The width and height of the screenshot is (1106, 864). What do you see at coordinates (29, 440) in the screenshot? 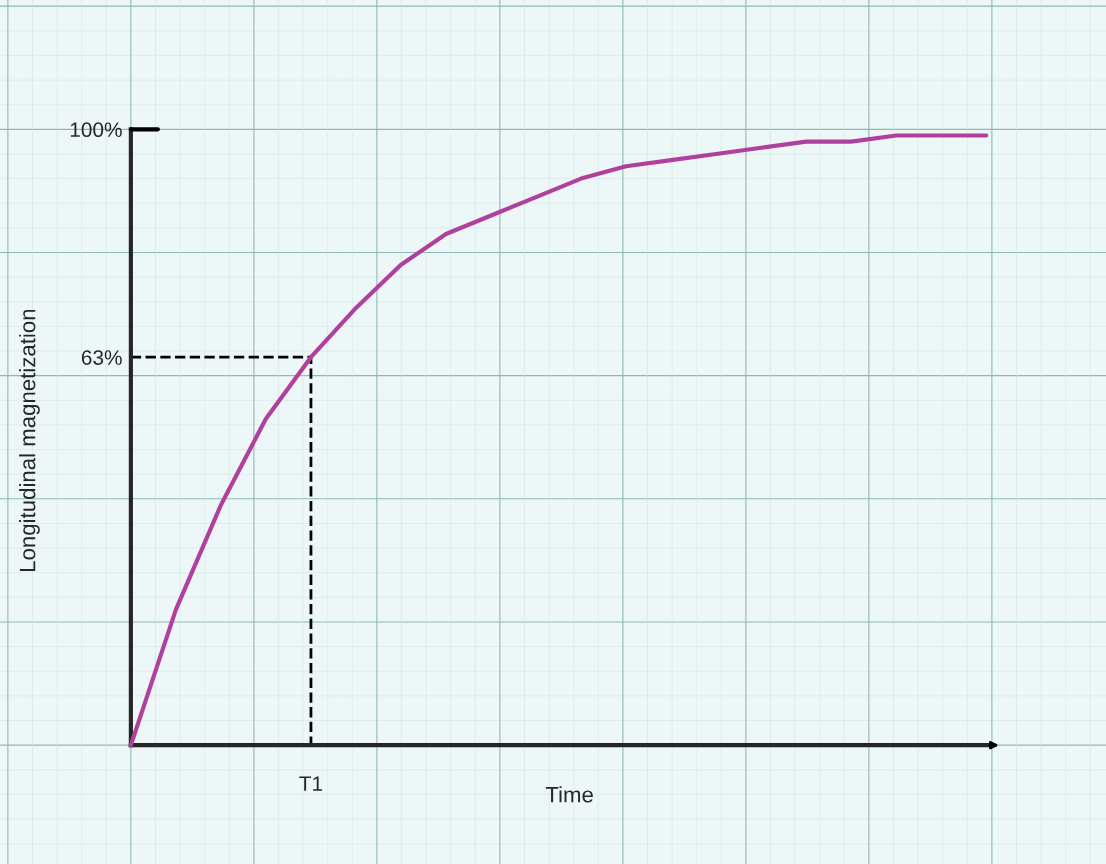
I see `y-axis-title: Longitudinal magnetization` at bounding box center [29, 440].